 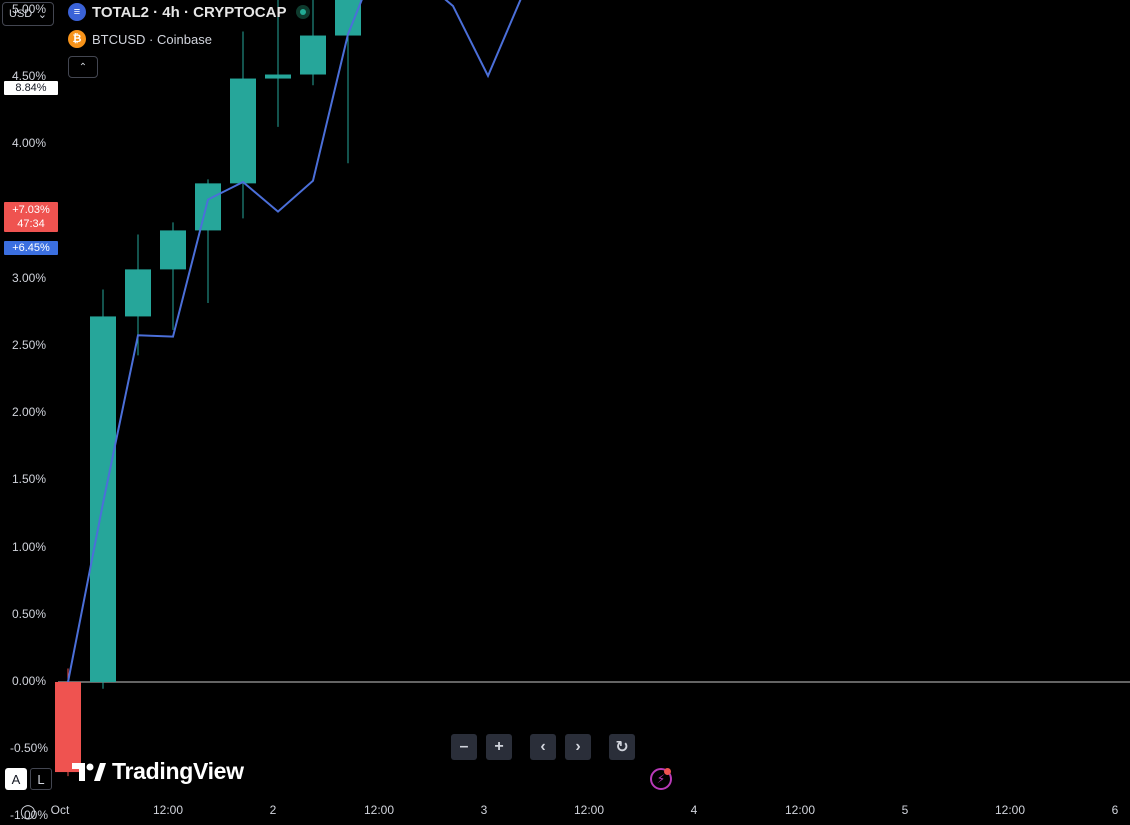 I want to click on collapse-legend-button: ⌃, so click(x=83, y=67).